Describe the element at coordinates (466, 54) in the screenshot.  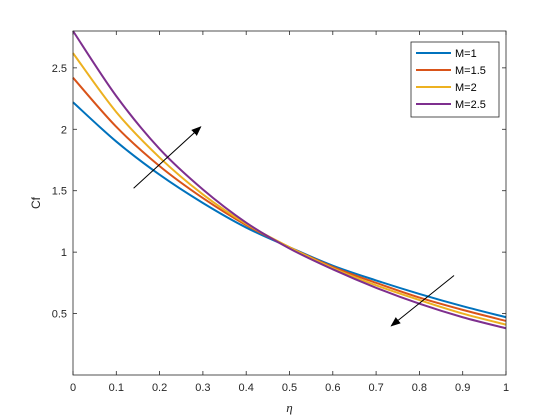
I see `legend-label: M=1` at that location.